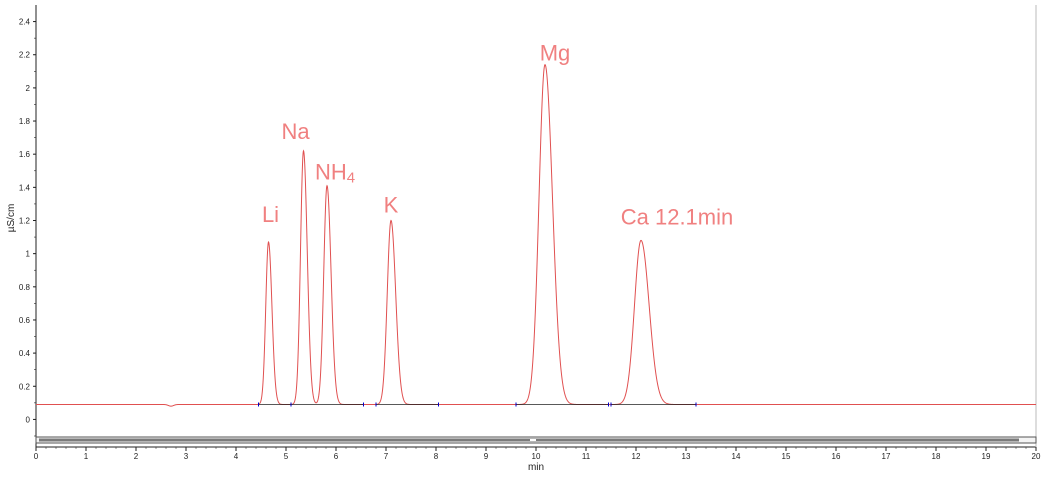 Image resolution: width=1050 pixels, height=481 pixels. Describe the element at coordinates (331, 172) in the screenshot. I see `peak-label-text: NH` at that location.